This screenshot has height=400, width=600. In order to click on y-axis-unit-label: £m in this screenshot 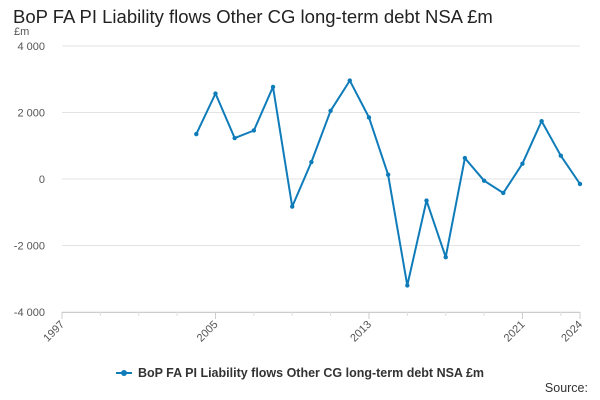, I will do `click(22, 32)`.